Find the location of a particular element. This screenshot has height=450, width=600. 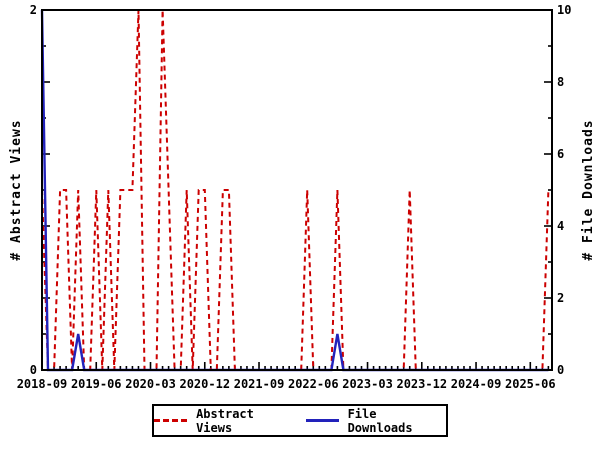

y-left-axis-title: # Abstract Views is located at coordinates (16, 189).